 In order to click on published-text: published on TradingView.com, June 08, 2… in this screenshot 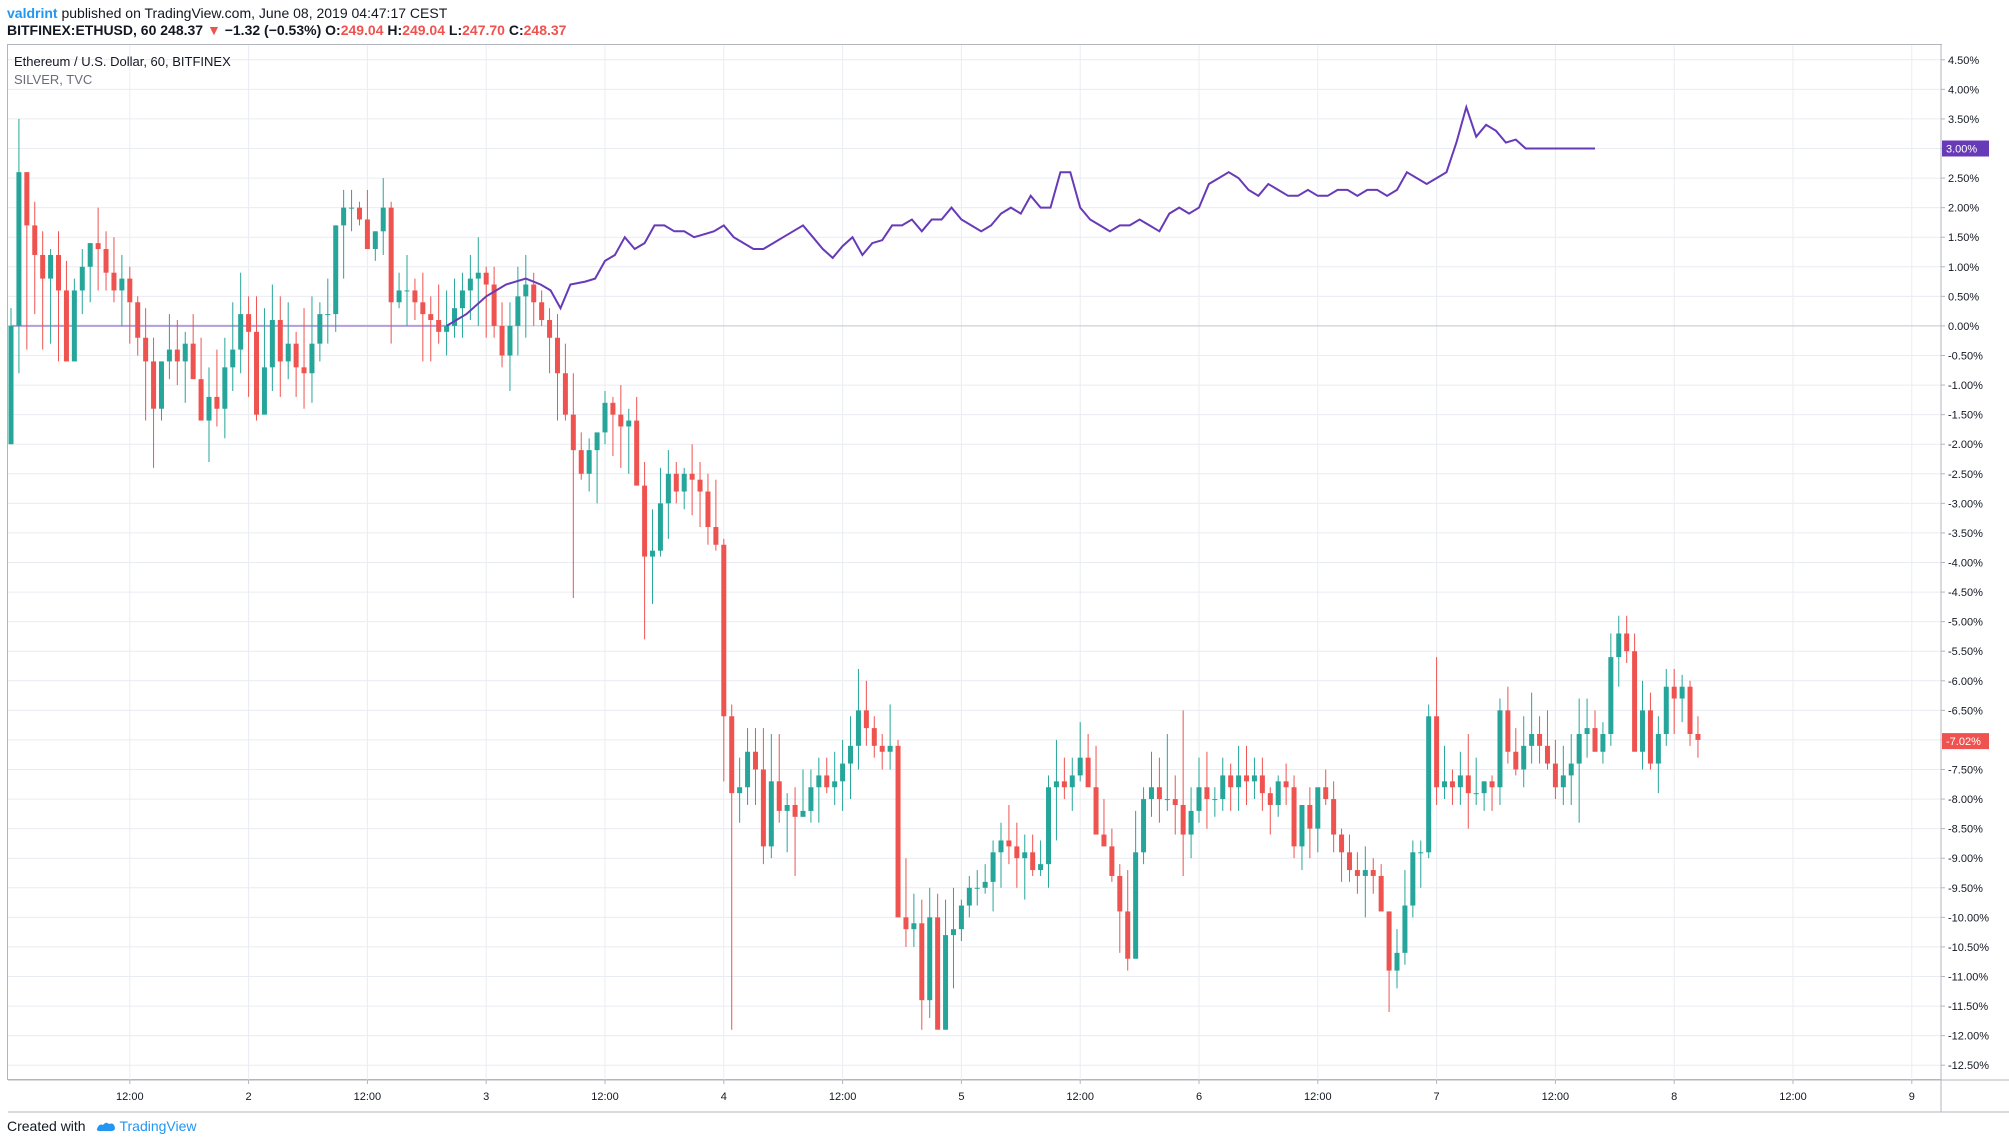, I will do `click(252, 13)`.